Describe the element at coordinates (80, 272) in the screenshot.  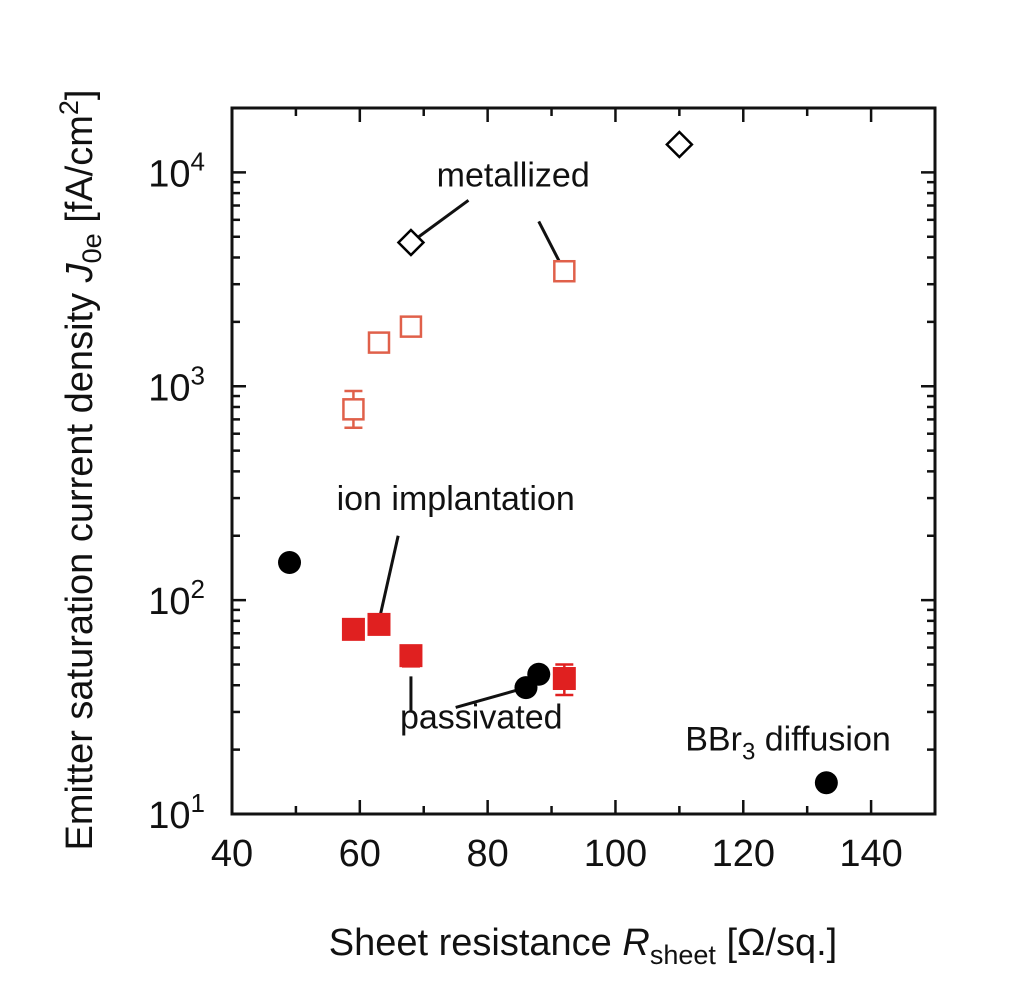
I see `y-axis-label-symbol: J` at that location.